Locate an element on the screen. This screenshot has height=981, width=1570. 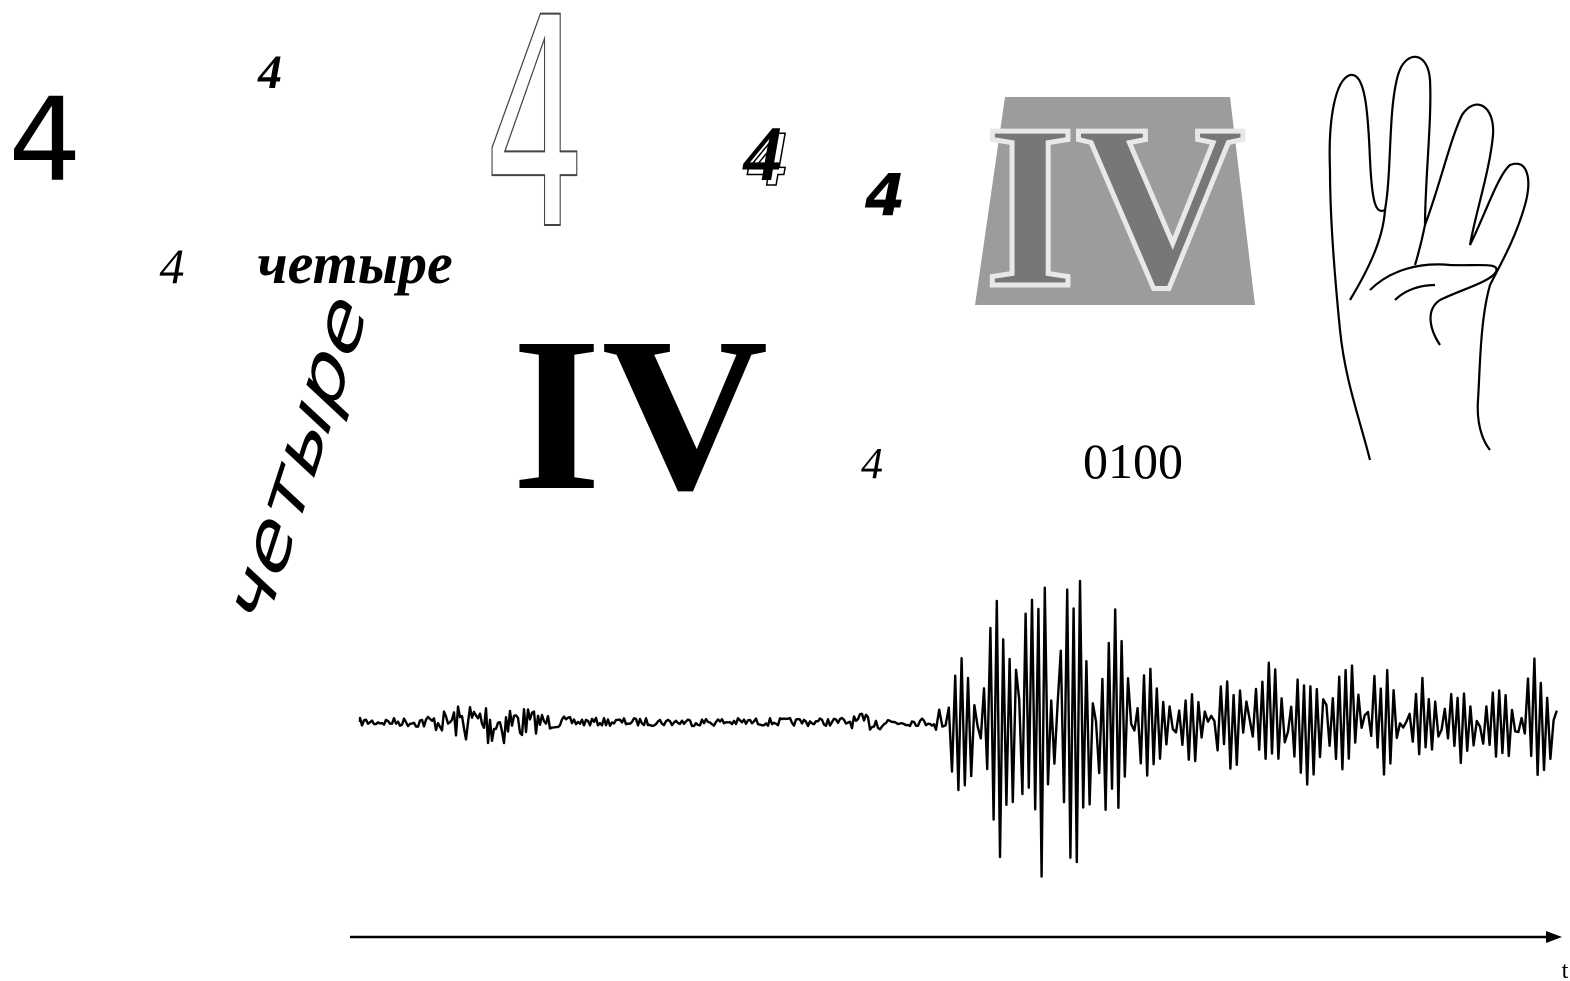
binary: 0100 is located at coordinates (1133, 461).